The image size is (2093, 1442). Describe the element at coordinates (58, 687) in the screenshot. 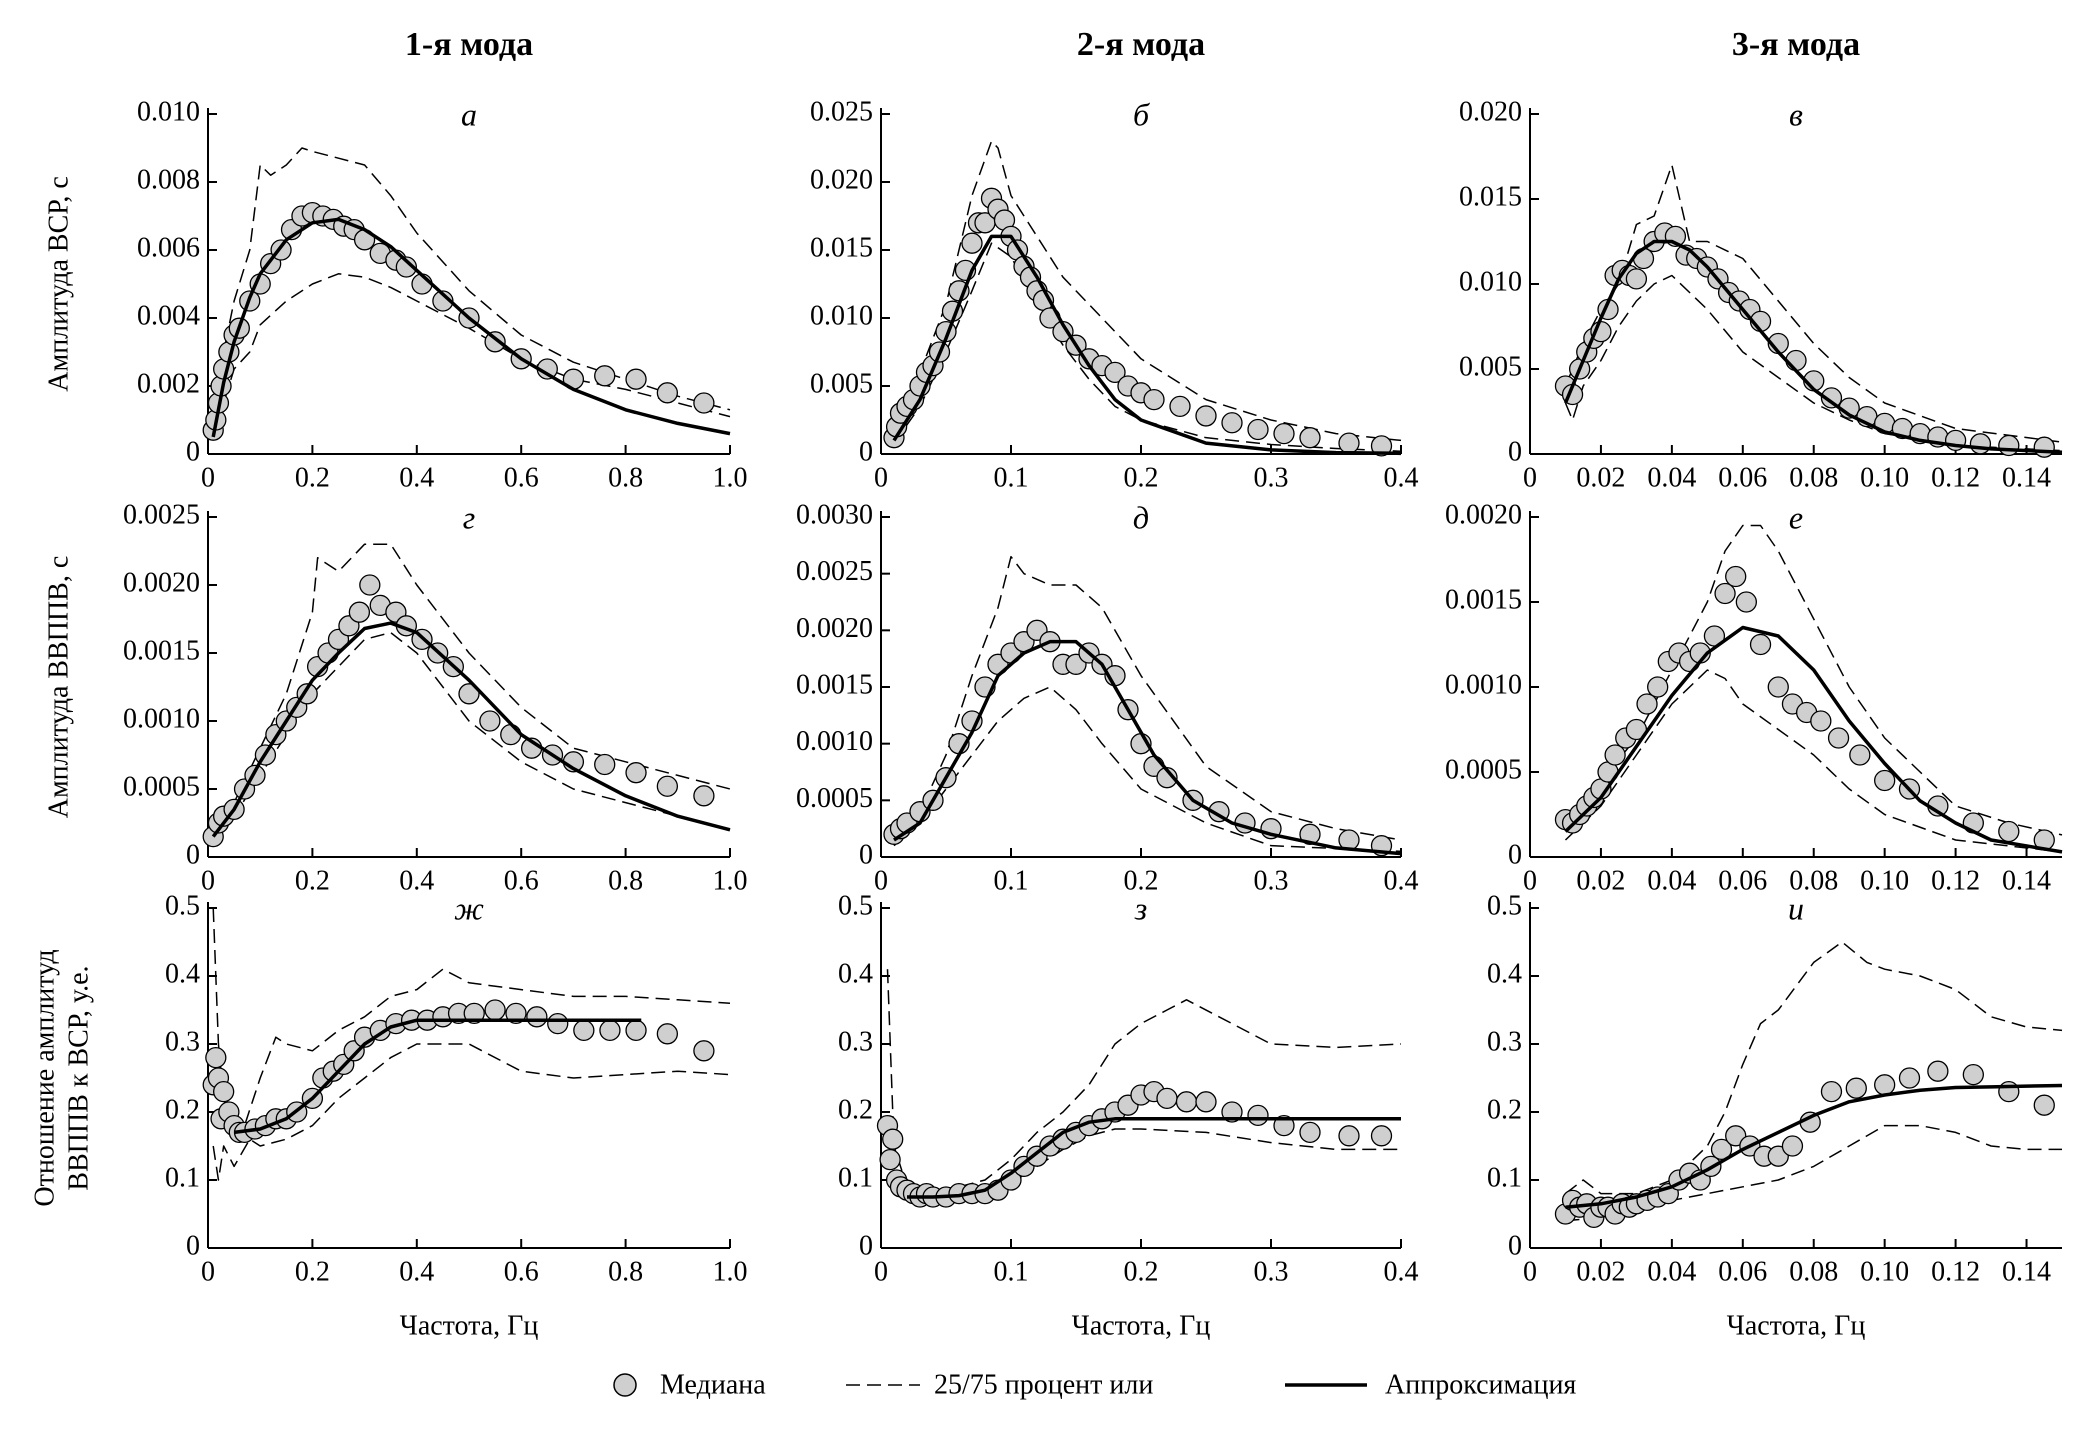

I see `y-axis-label: Амплитуда ВВППВ, с` at that location.